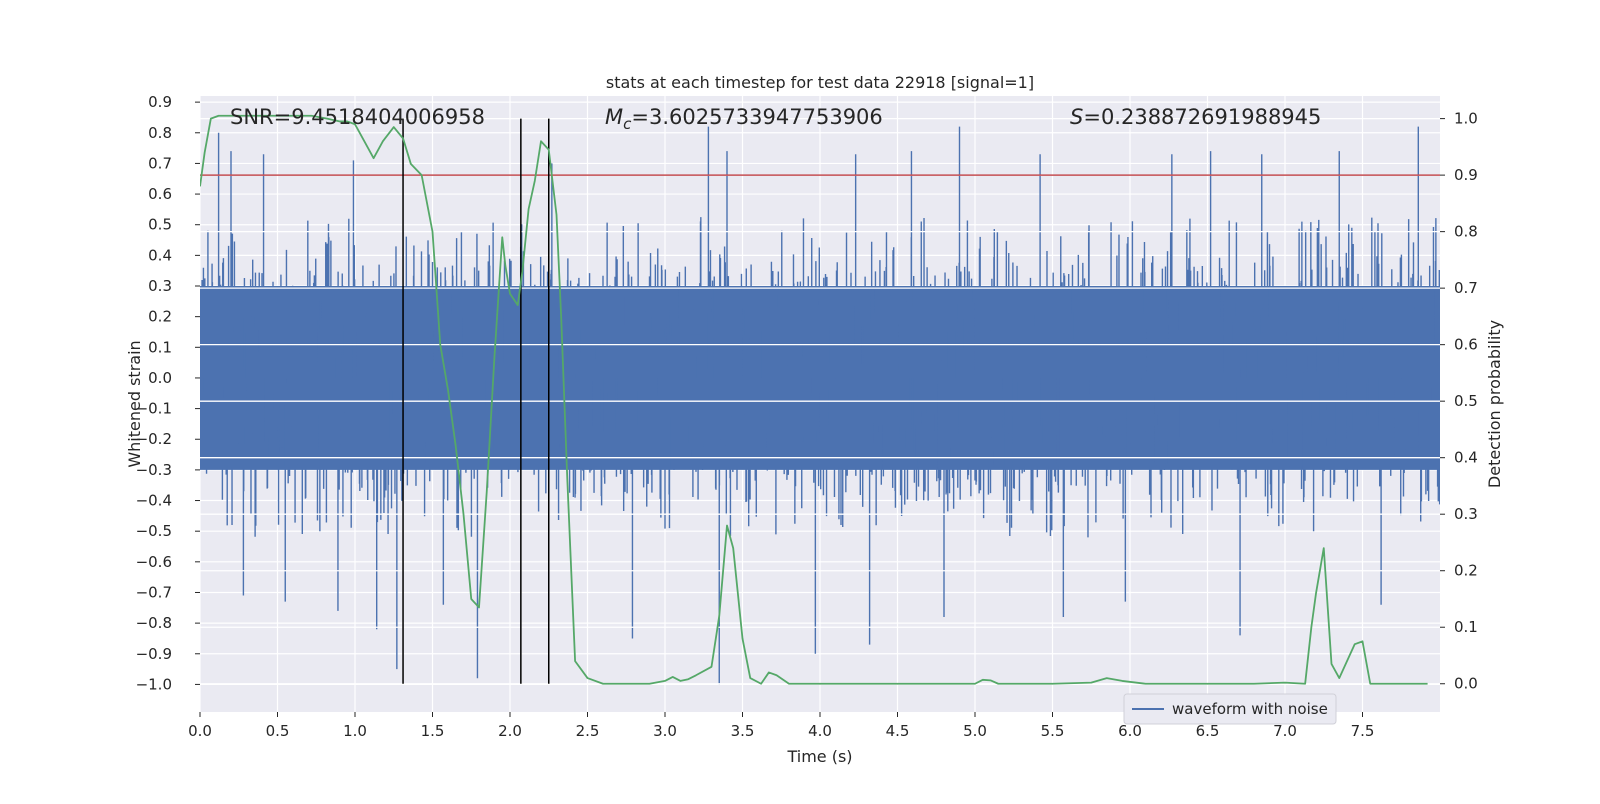 This screenshot has height=804, width=1600. I want to click on y-tick-label-right: 1.0, so click(1466, 119).